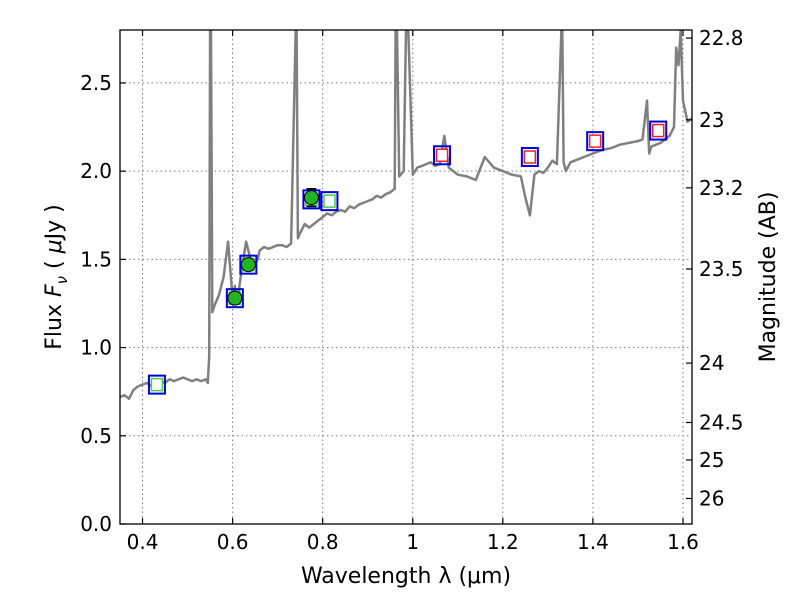 The image size is (800, 600). Describe the element at coordinates (323, 542) in the screenshot. I see `x-tick-label-2: 0.8` at that location.